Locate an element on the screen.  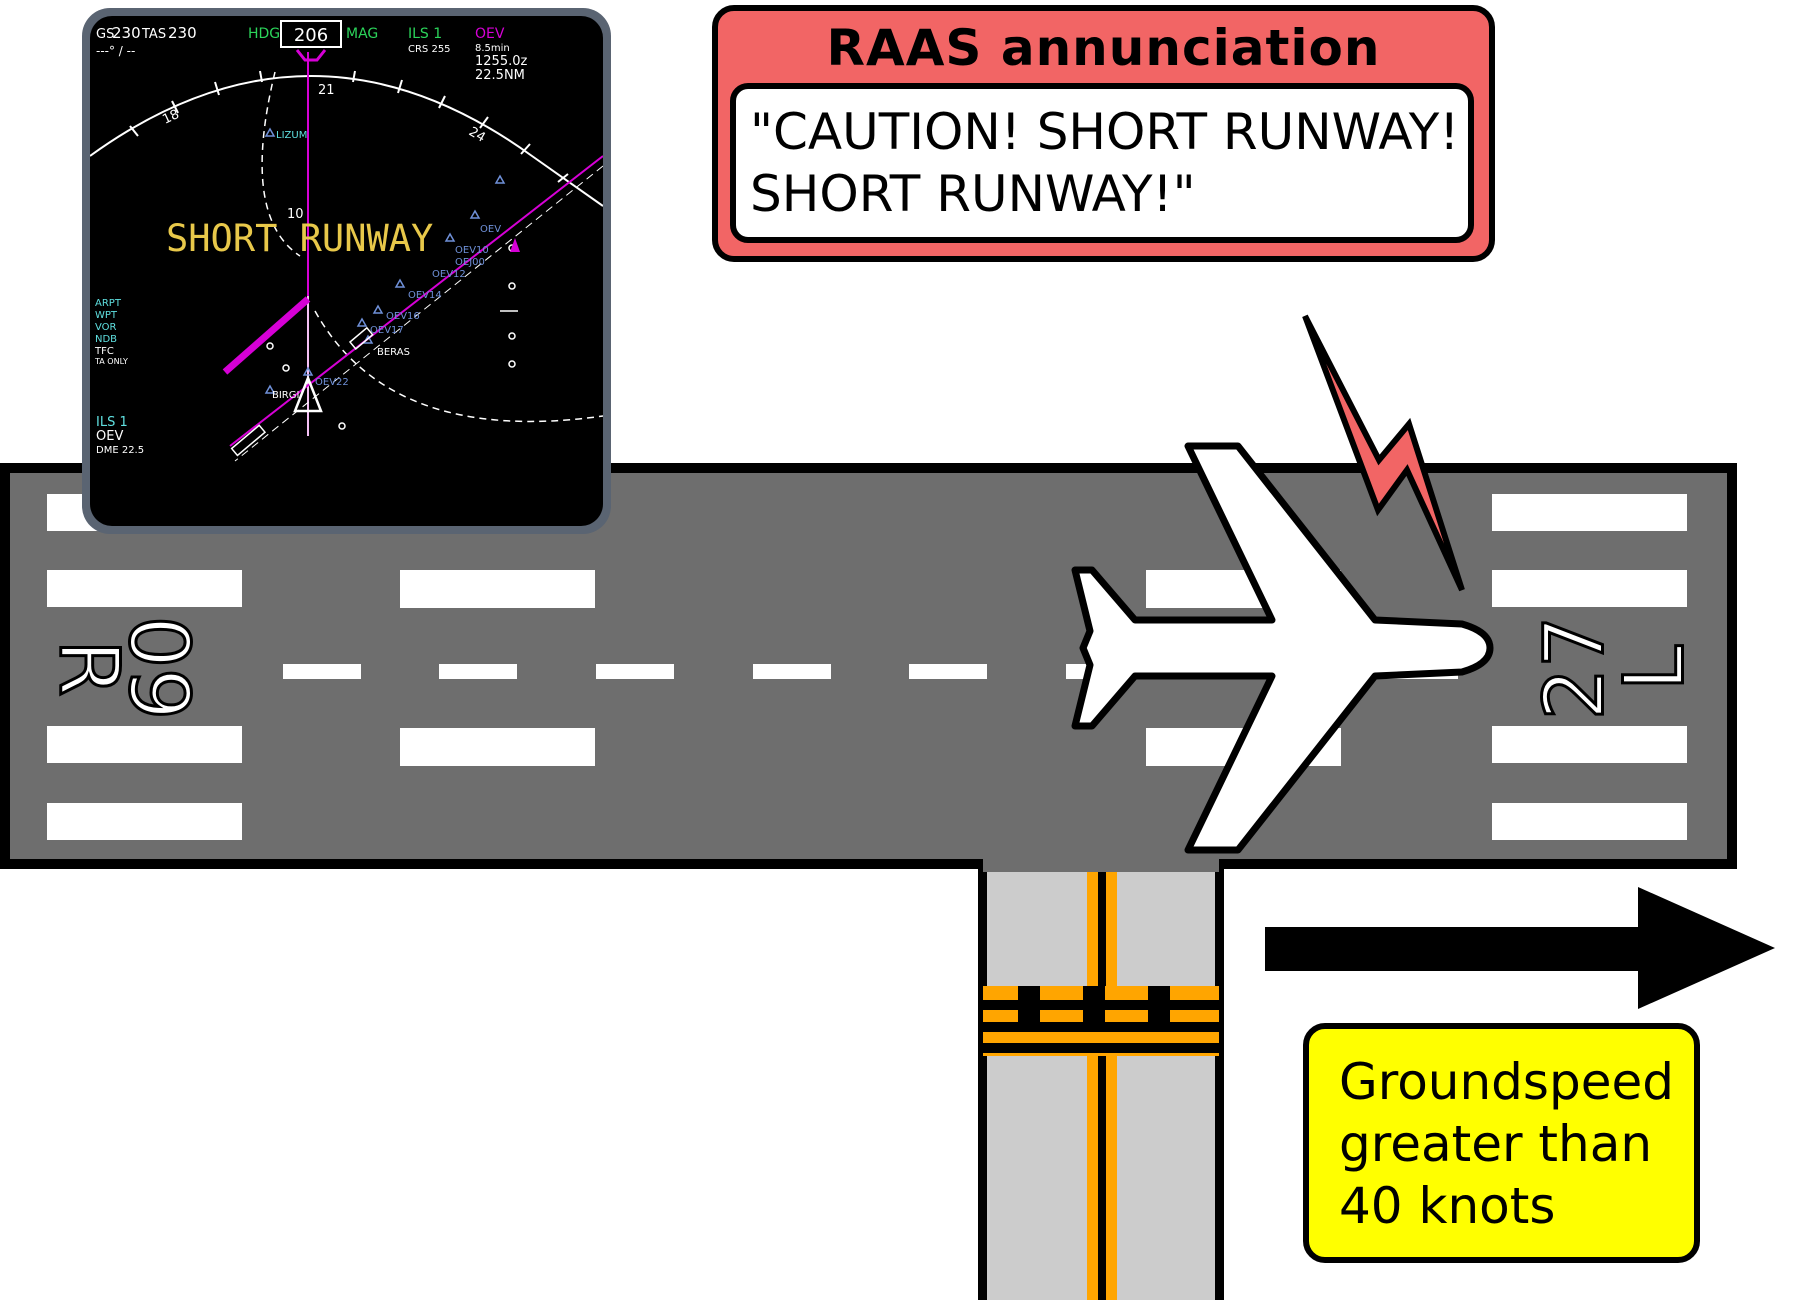
heading-value: 206 is located at coordinates (311, 35).